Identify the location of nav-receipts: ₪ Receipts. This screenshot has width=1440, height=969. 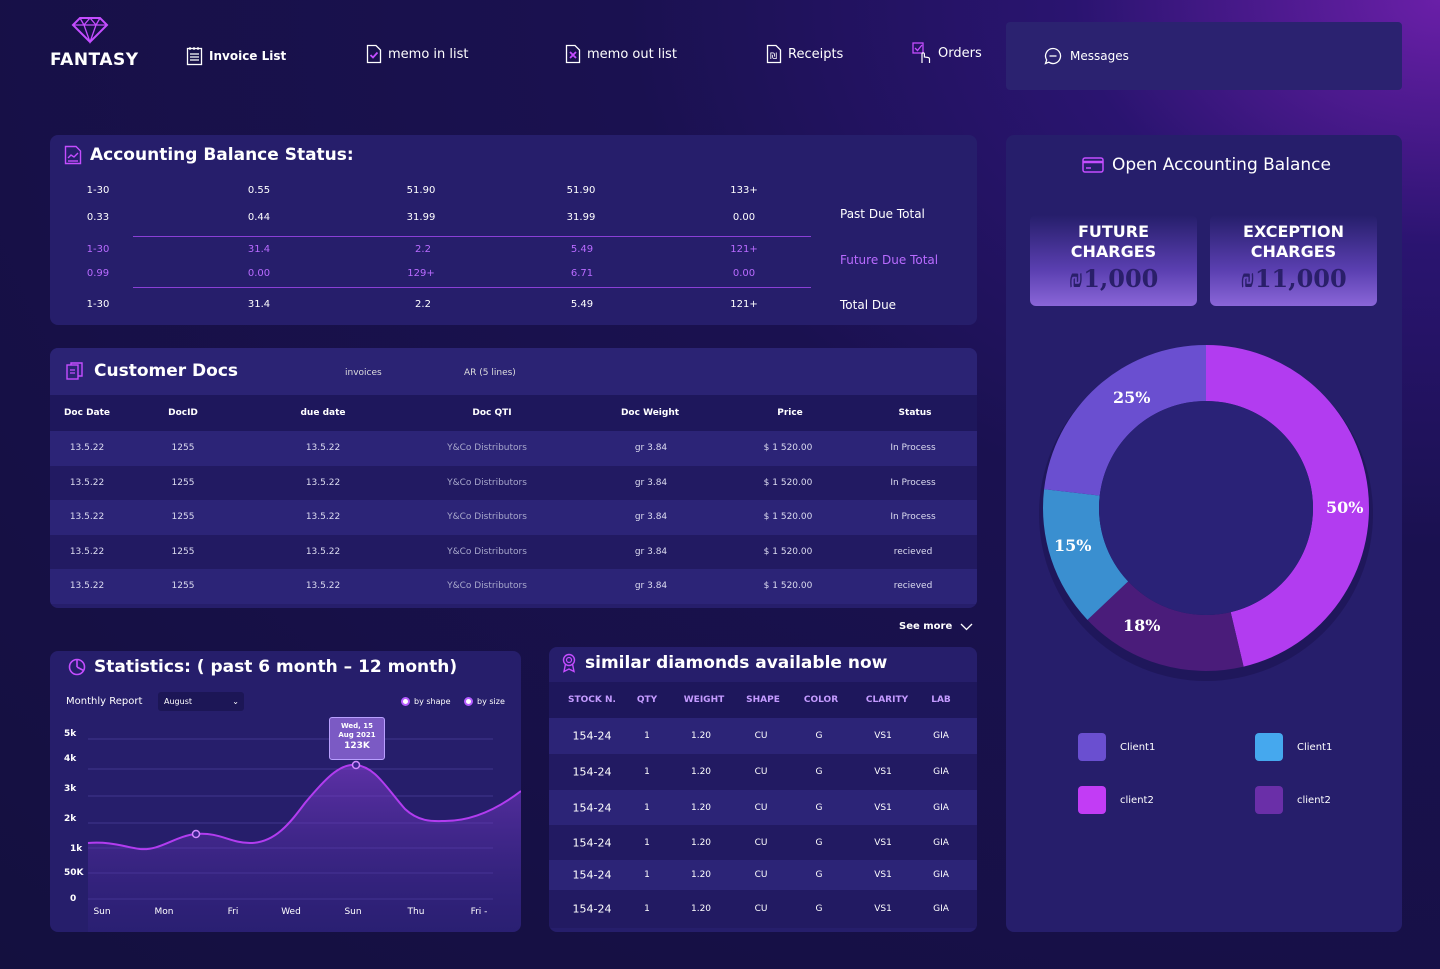
(804, 54).